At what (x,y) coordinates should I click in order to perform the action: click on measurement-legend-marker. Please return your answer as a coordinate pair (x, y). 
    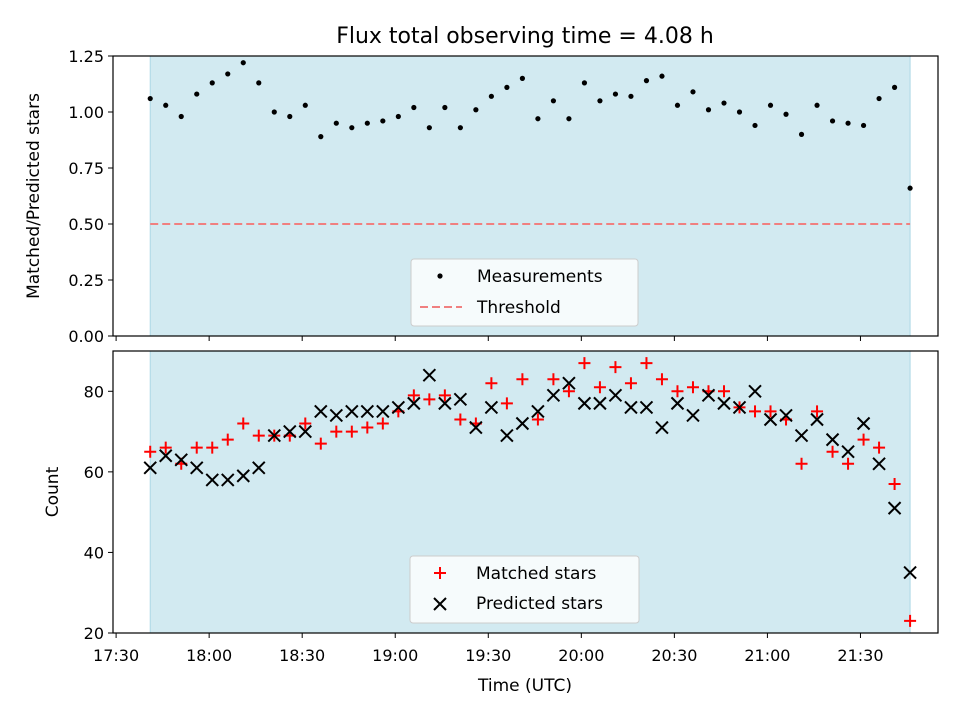
    Looking at the image, I should click on (440, 276).